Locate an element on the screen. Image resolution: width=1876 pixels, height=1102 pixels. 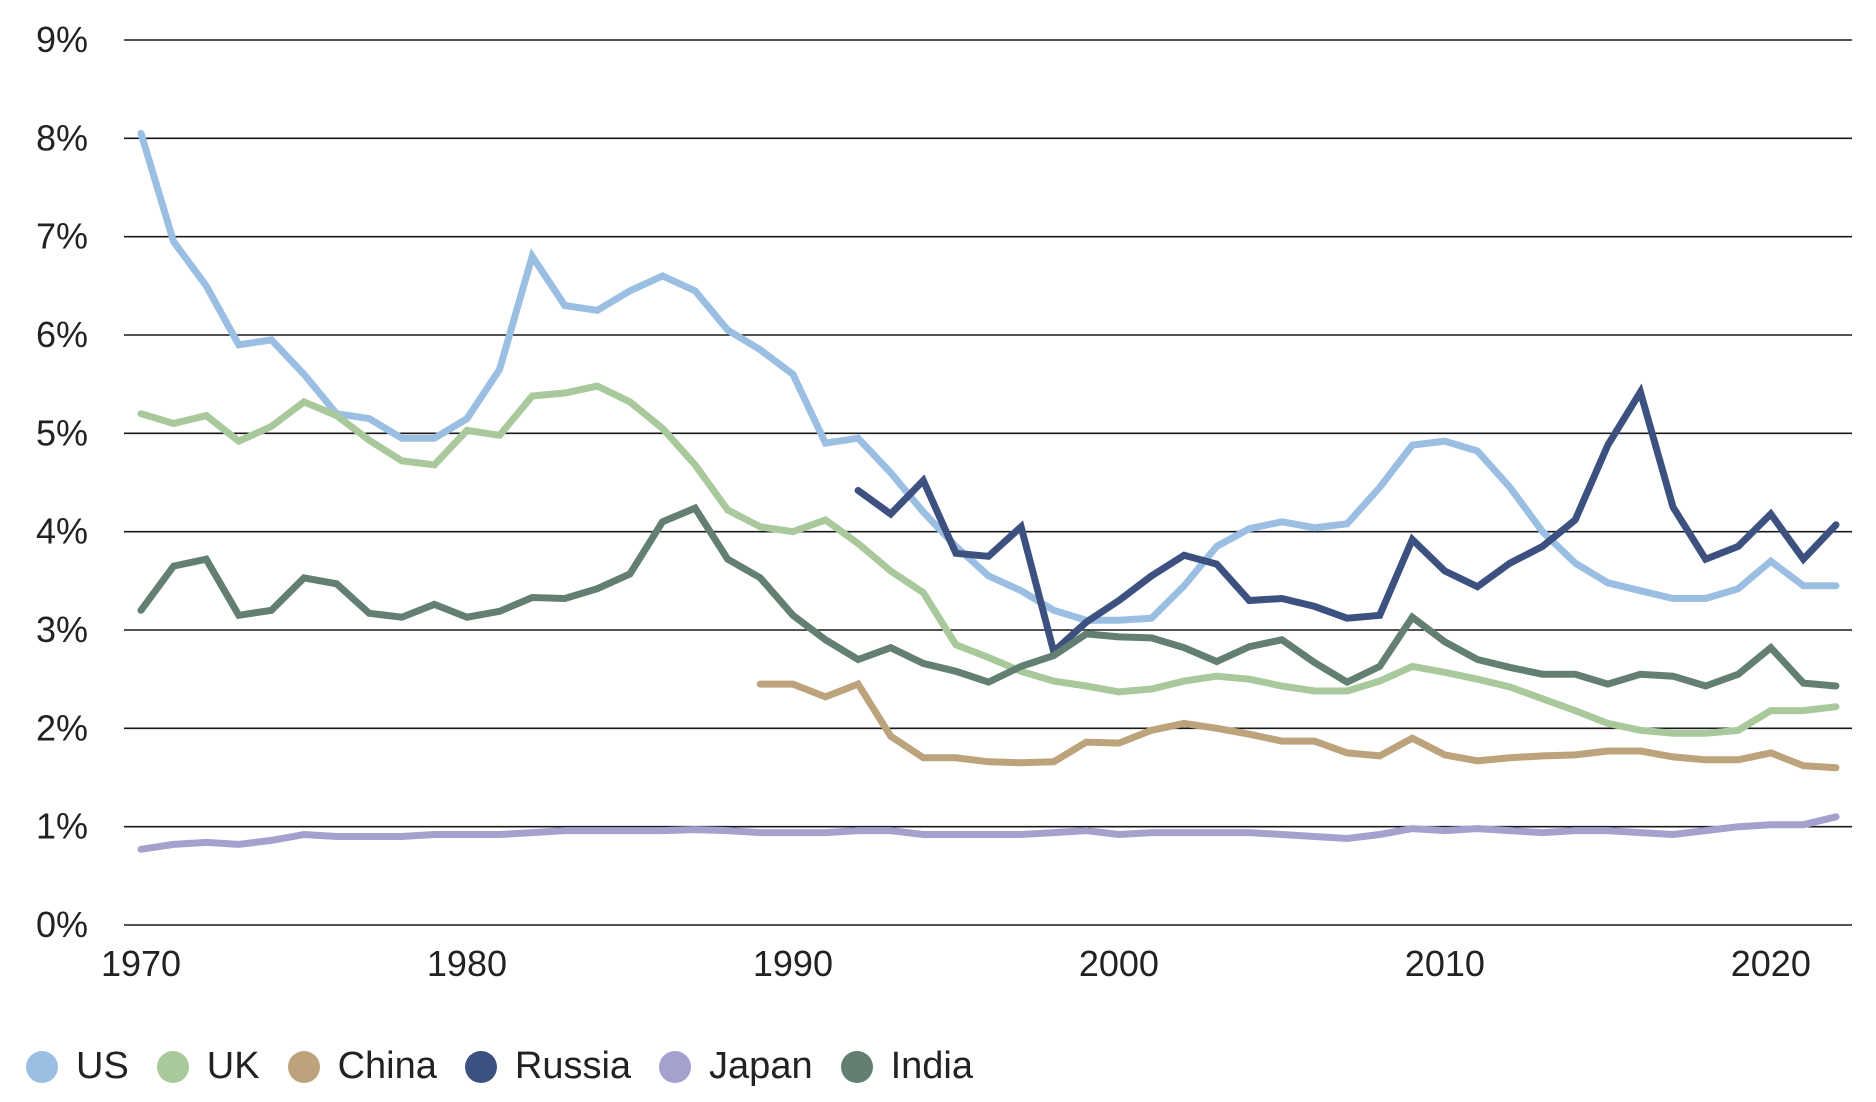
x-tick-label: 2010 is located at coordinates (1445, 963).